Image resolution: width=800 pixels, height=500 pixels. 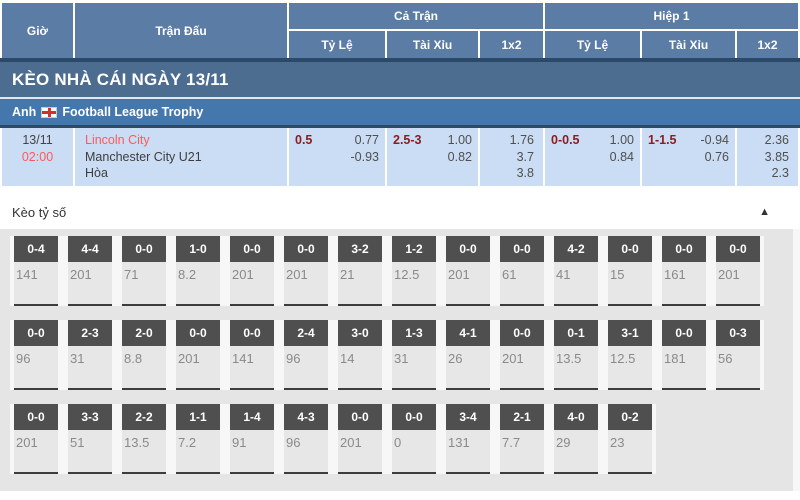 I want to click on odds-value: 0.77, so click(x=366, y=140).